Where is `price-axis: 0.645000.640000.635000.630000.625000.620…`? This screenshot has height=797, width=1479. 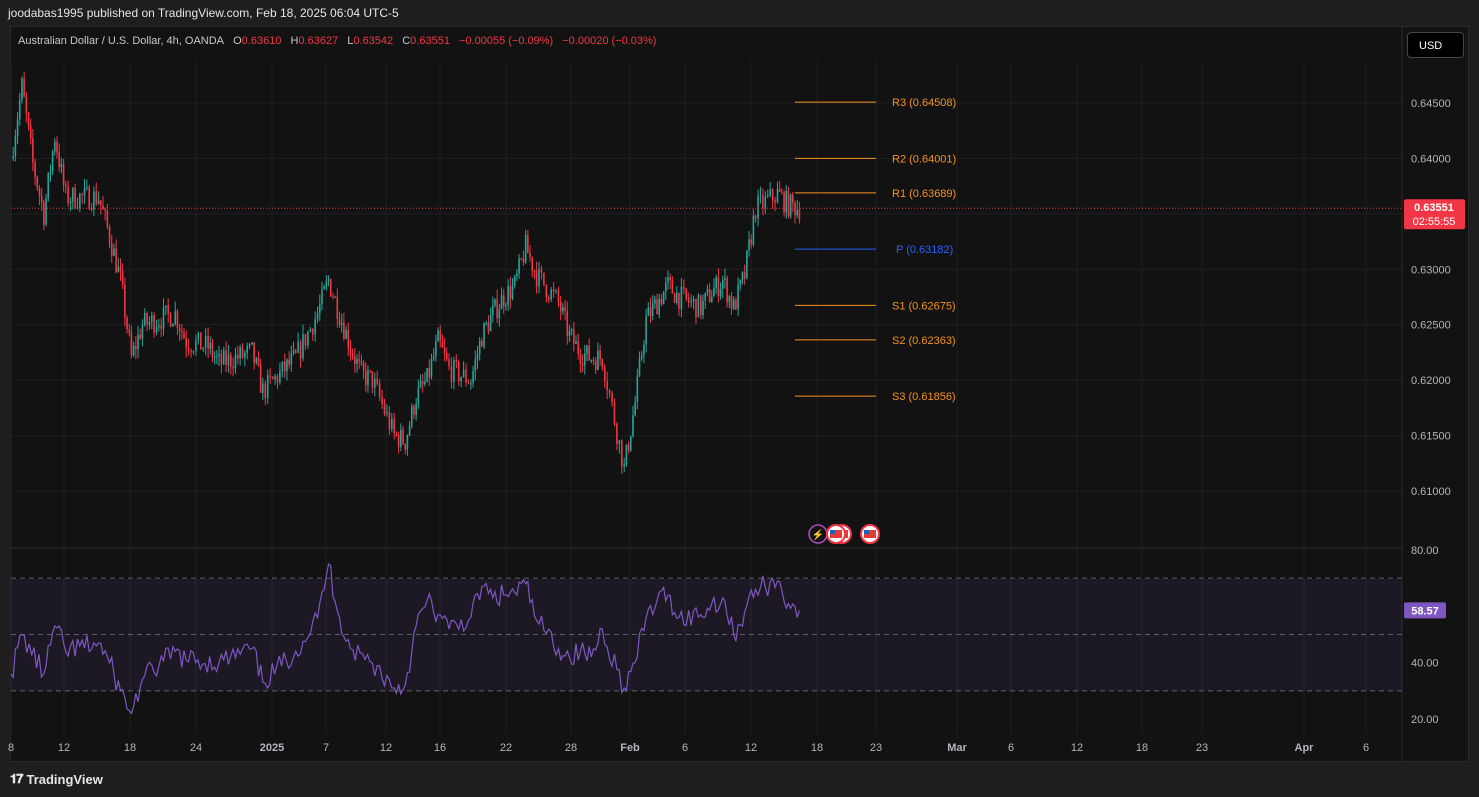
price-axis: 0.645000.640000.635000.630000.625000.620… is located at coordinates (1431, 298).